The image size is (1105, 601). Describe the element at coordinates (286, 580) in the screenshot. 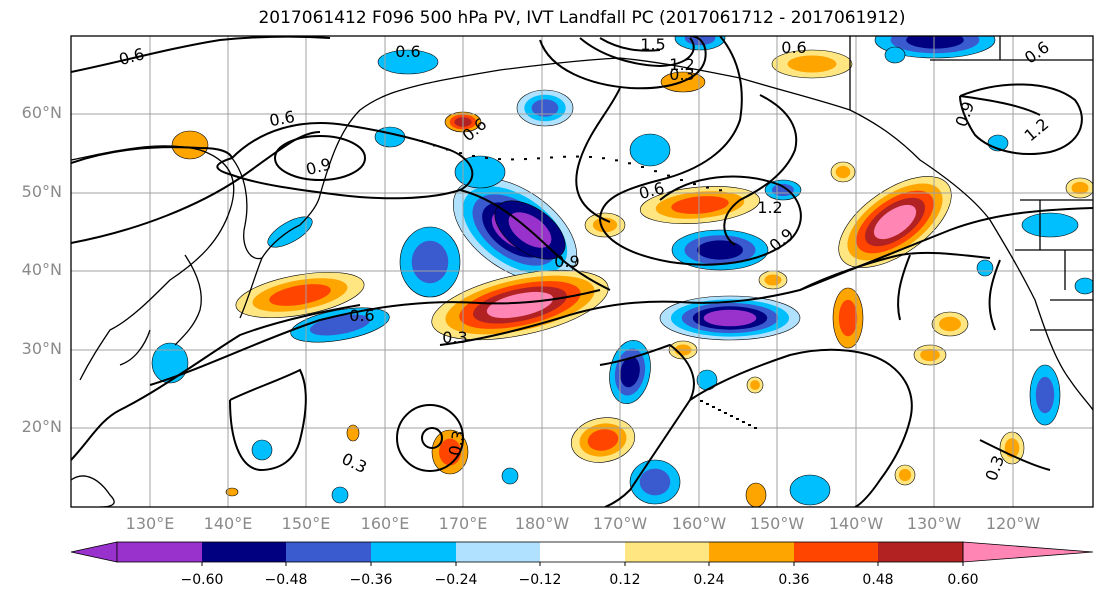

I see `colorbar-tick-label: −0.48` at that location.